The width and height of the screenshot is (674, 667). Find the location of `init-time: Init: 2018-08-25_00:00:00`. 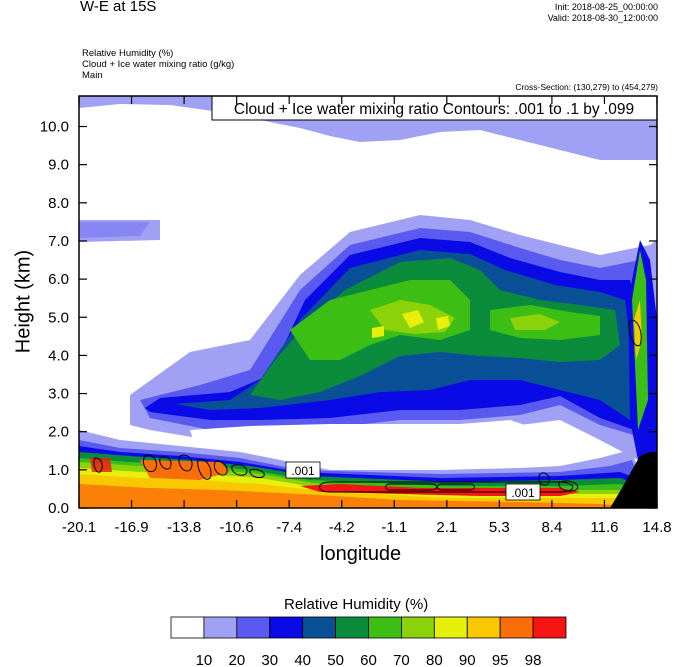

init-time: Init: 2018-08-25_00:00:00 is located at coordinates (606, 7).